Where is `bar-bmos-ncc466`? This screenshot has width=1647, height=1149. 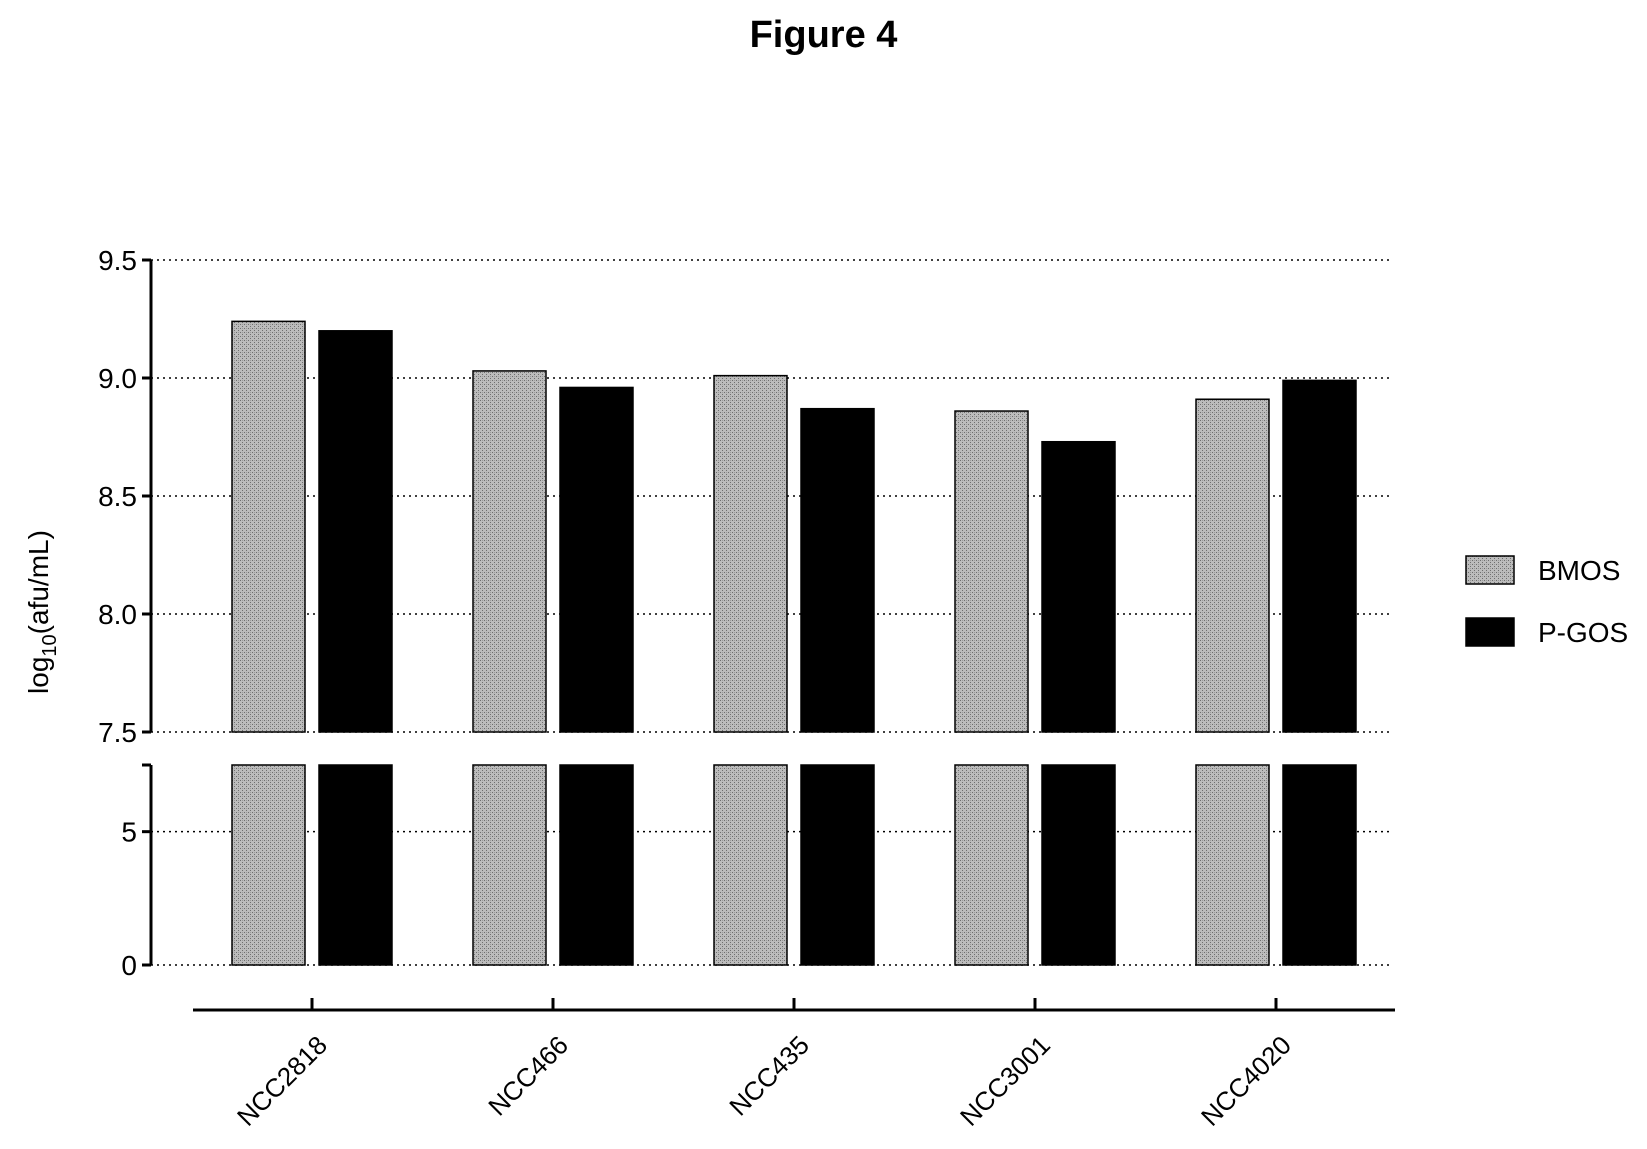 bar-bmos-ncc466 is located at coordinates (509, 551).